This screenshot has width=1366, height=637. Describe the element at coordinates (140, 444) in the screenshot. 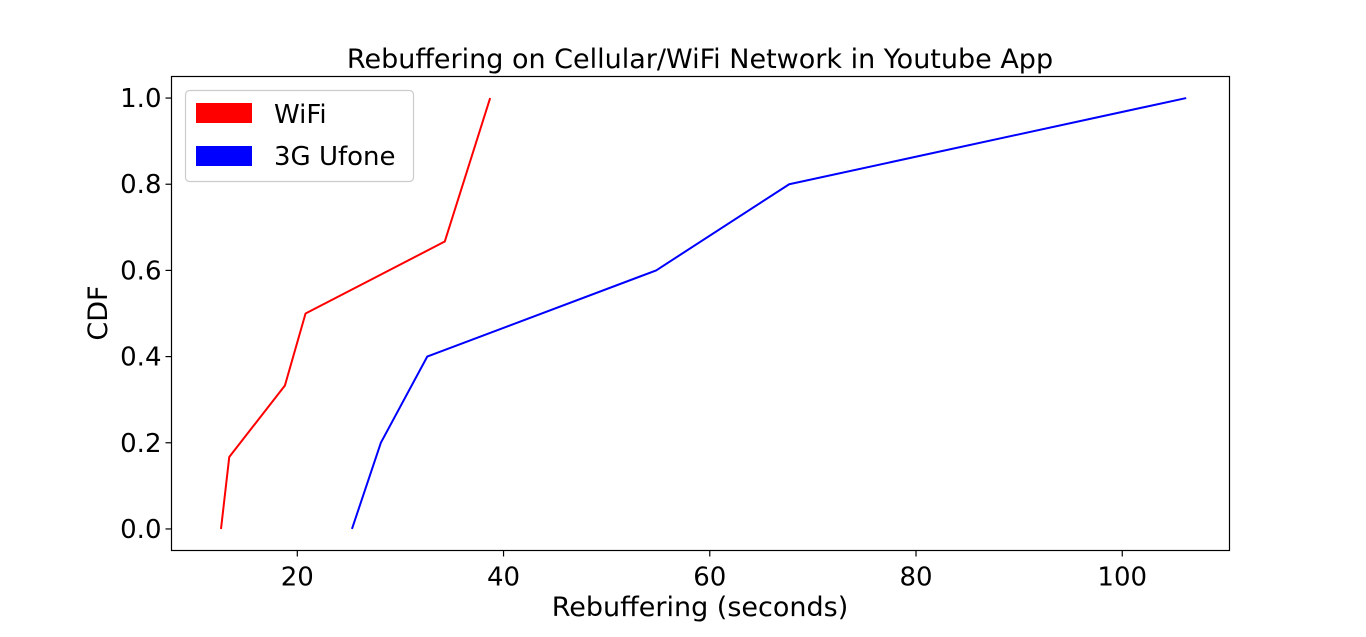

I see `y-tick-label: 0.2` at that location.